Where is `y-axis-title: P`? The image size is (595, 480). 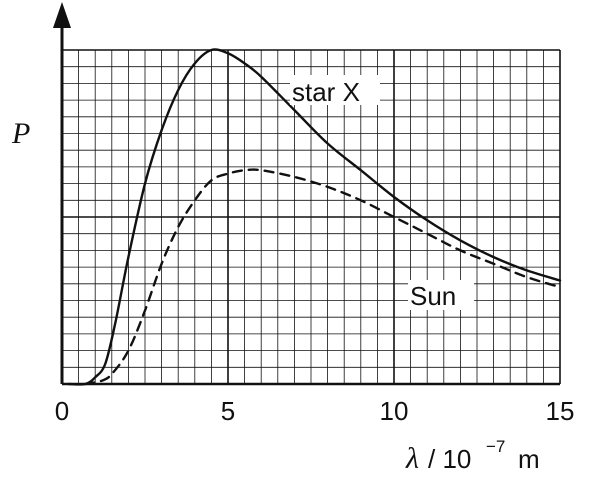
y-axis-title: P is located at coordinates (20, 133).